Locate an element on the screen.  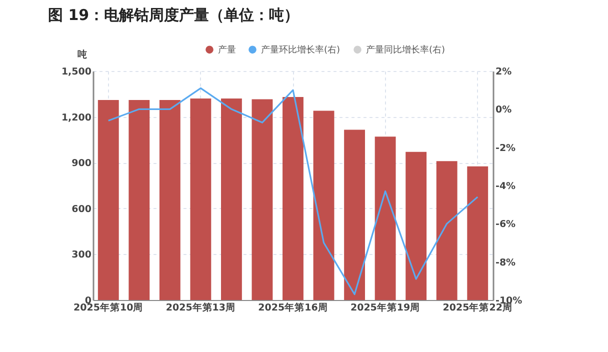
x-tick-label: 2025年第13周 is located at coordinates (201, 308).